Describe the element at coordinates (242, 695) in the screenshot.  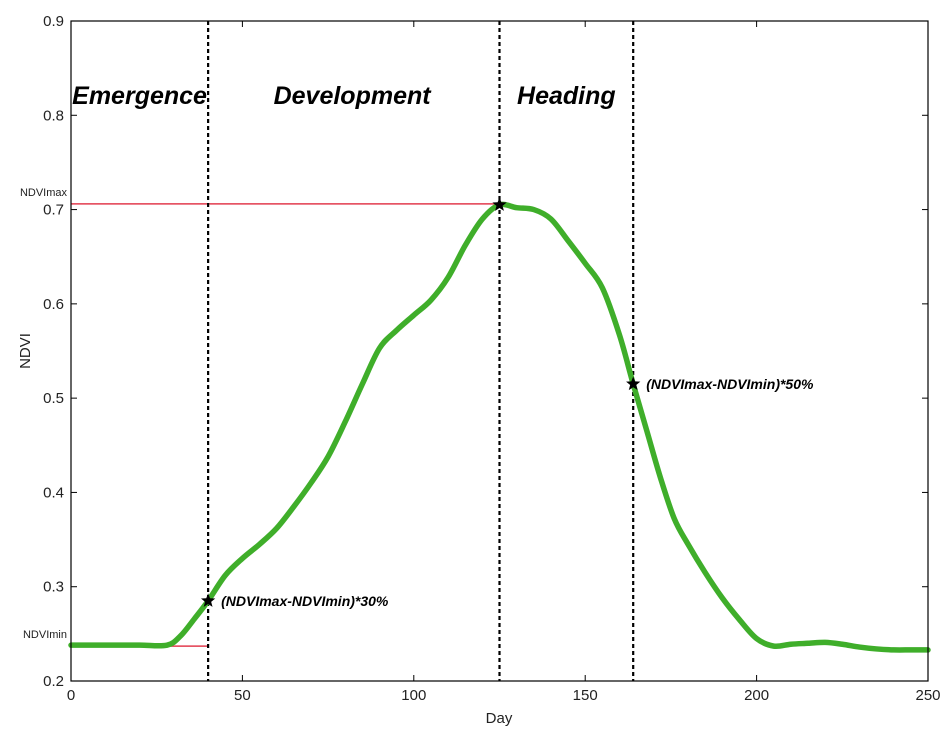
I see `x-tick-label: 50` at that location.